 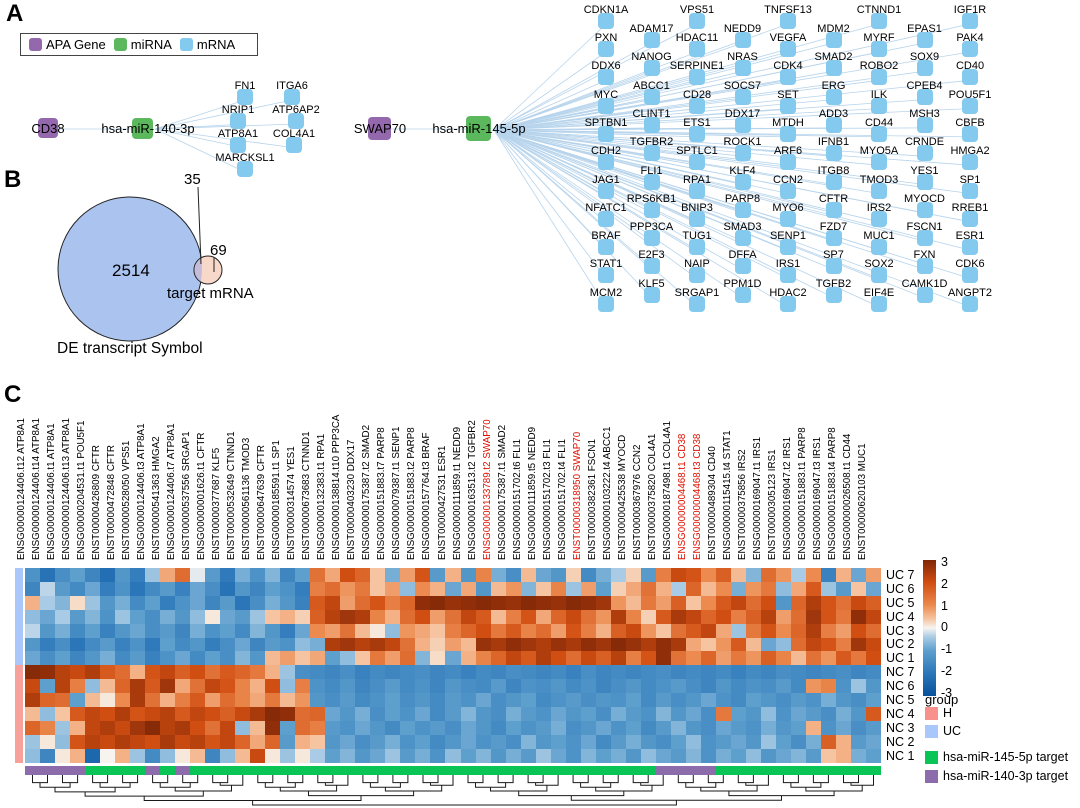 What do you see at coordinates (834, 234) in the screenshot?
I see `mrna-node: FZD7` at bounding box center [834, 234].